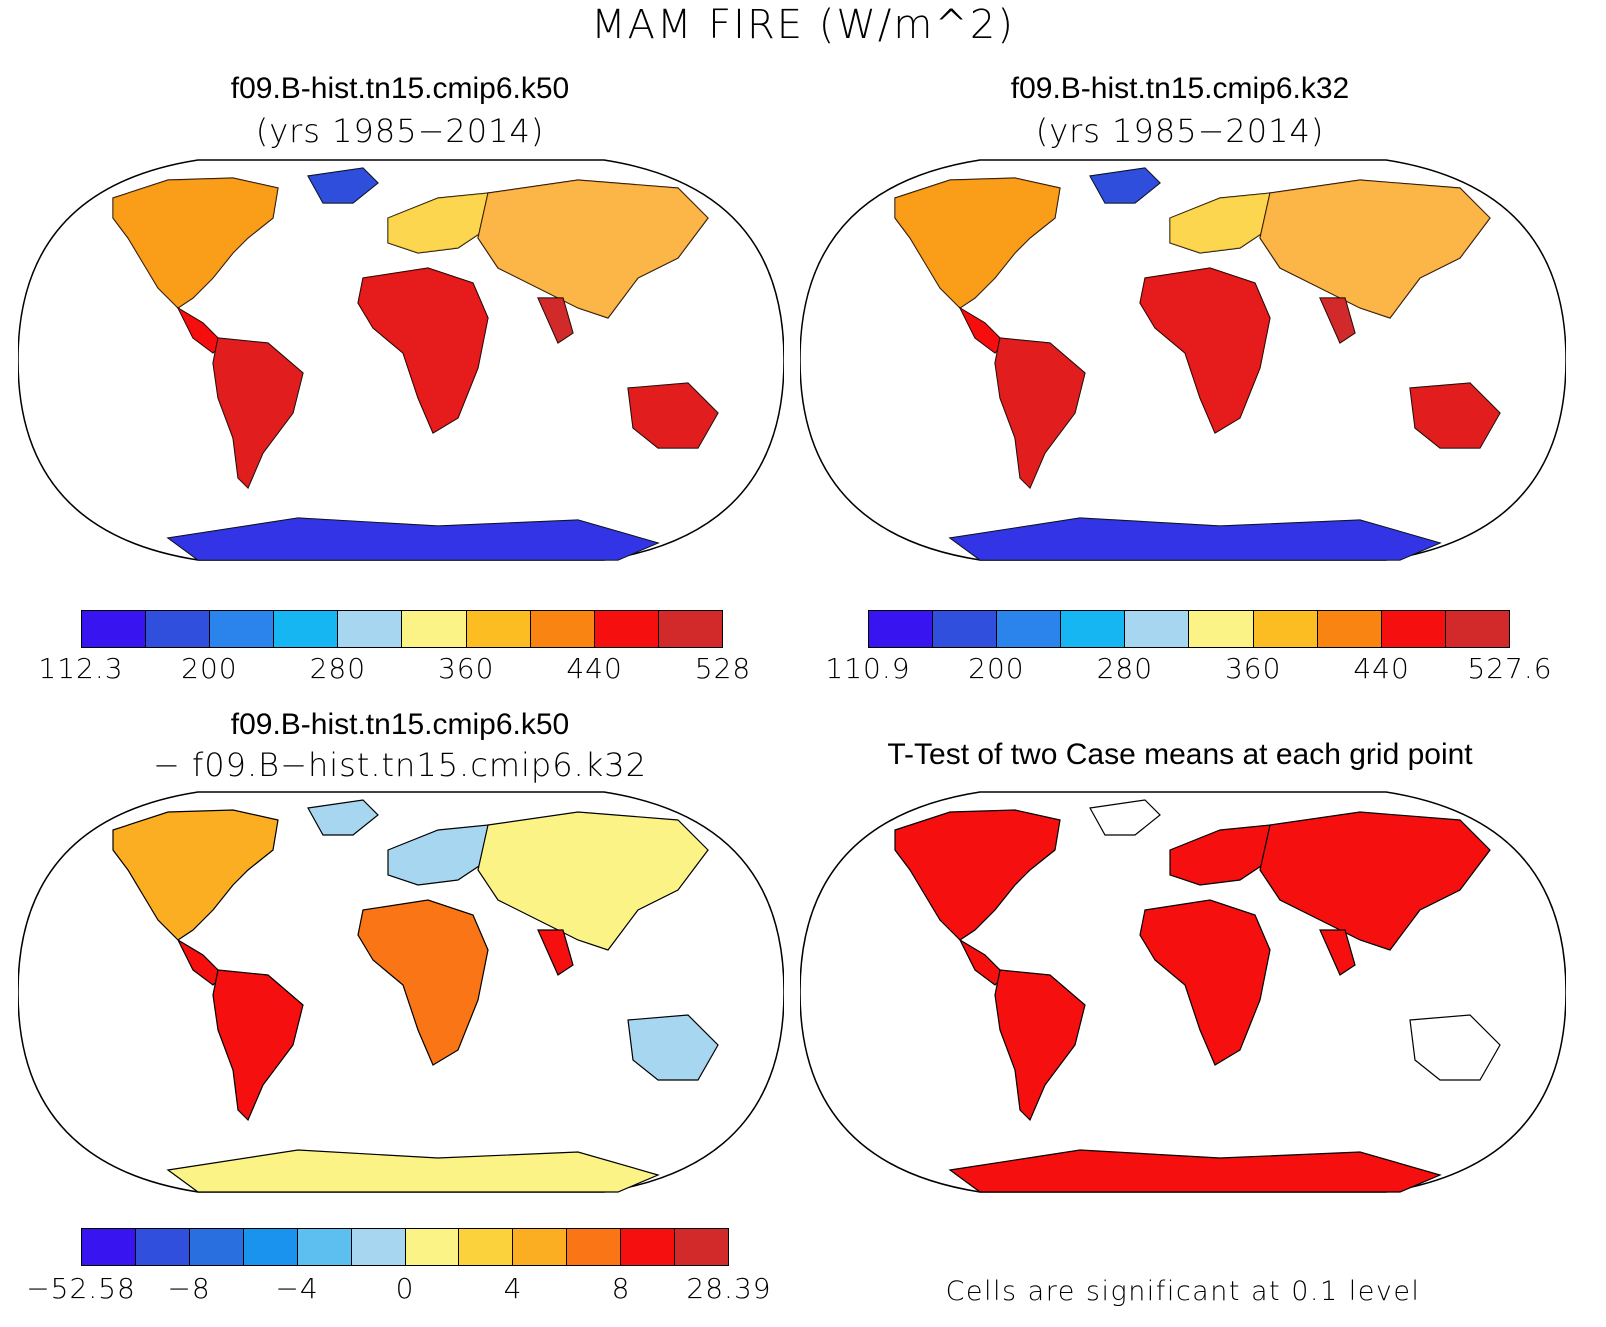 The height and width of the screenshot is (1327, 1606). What do you see at coordinates (513, 1288) in the screenshot?
I see `colorbar-tick-label: 4` at bounding box center [513, 1288].